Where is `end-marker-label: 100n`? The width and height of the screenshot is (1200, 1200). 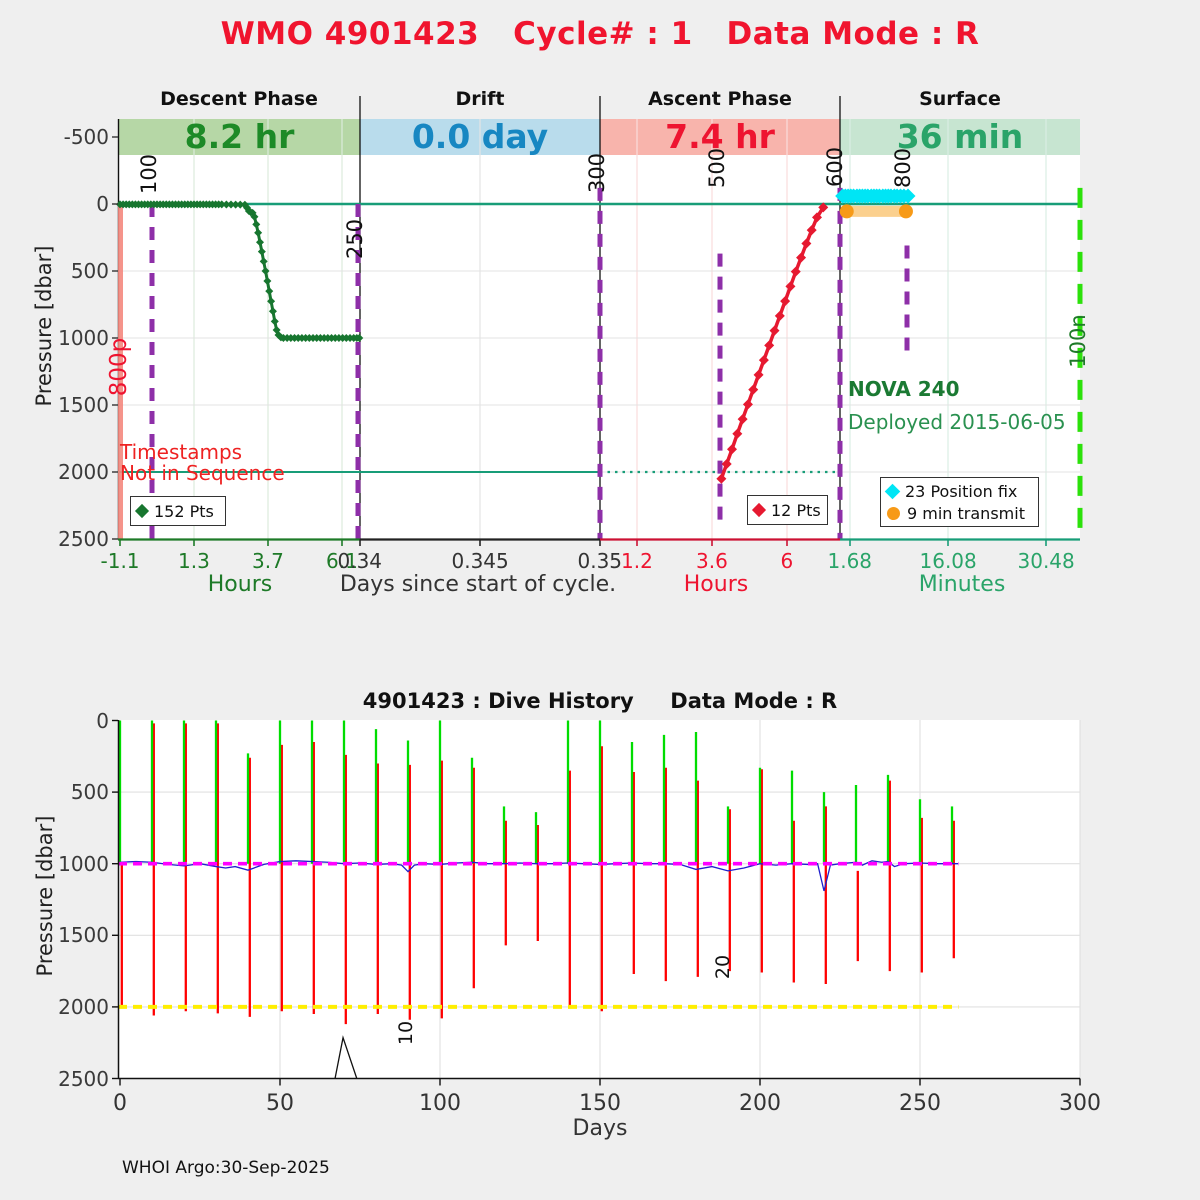 end-marker-label: 100n is located at coordinates (1078, 341).